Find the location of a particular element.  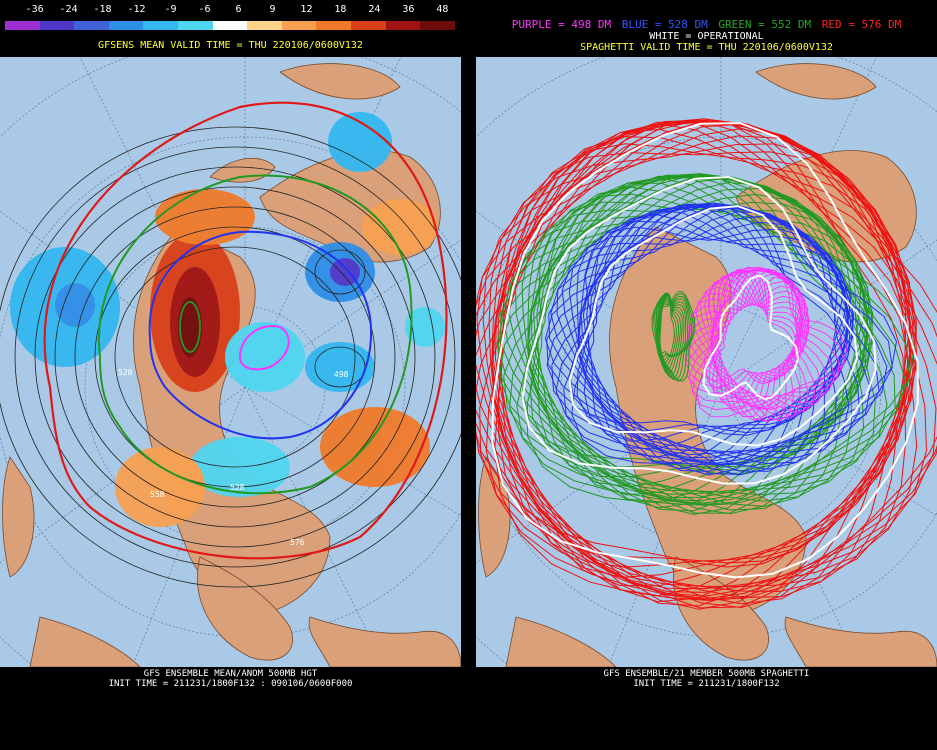

colorbar-label: -18 is located at coordinates (102, 9).